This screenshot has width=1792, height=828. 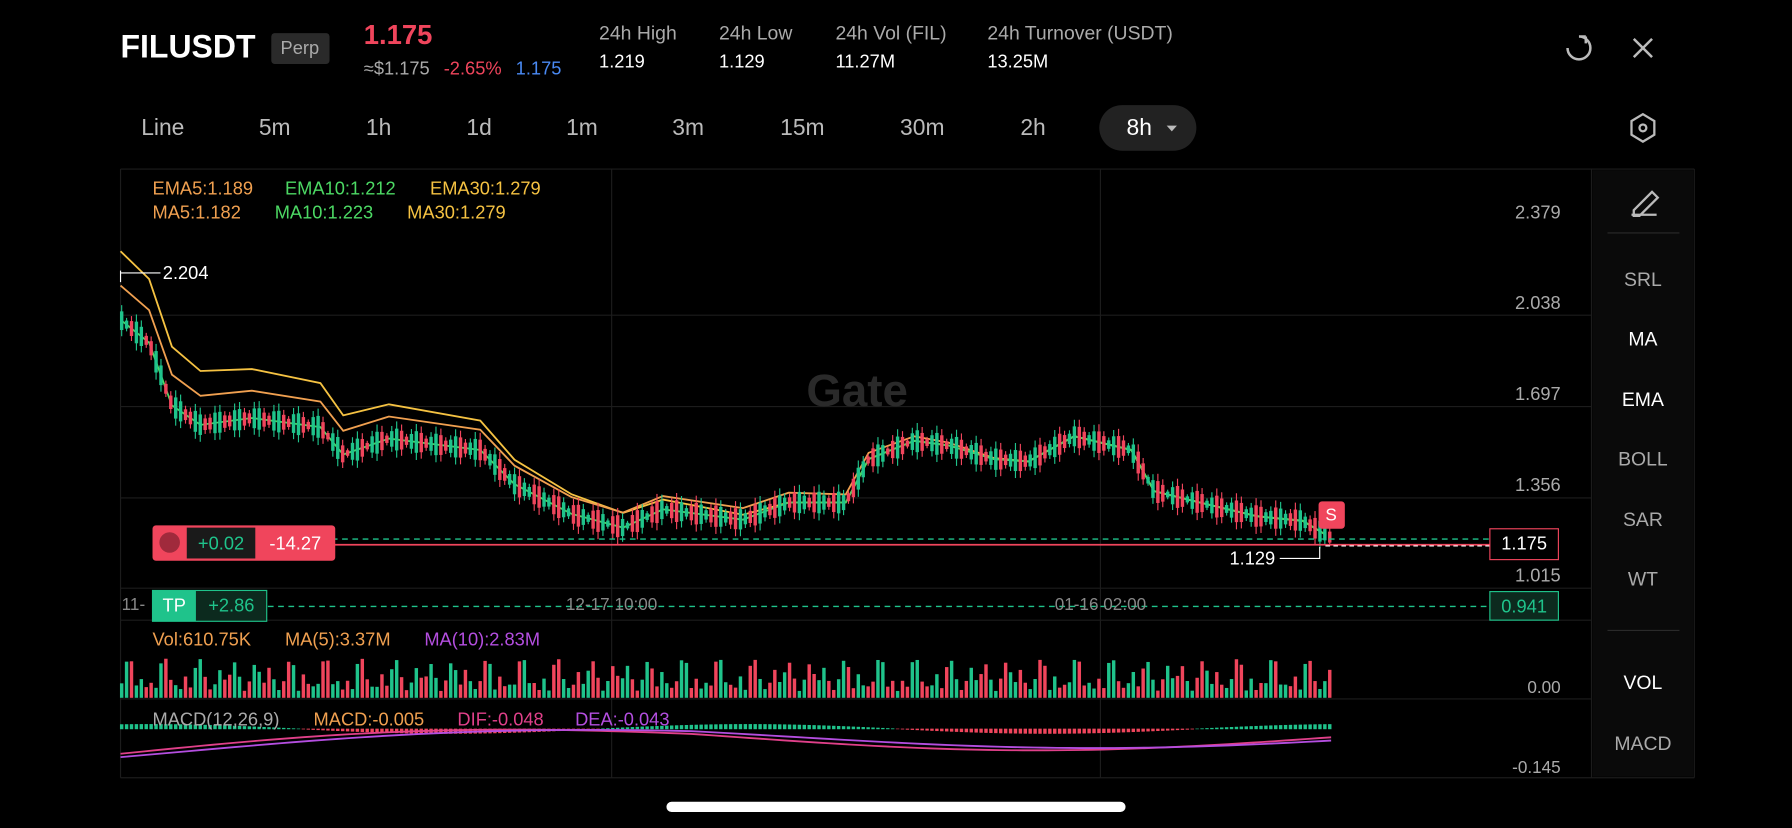 I want to click on tp-tag-label-bg, so click(x=174, y=606).